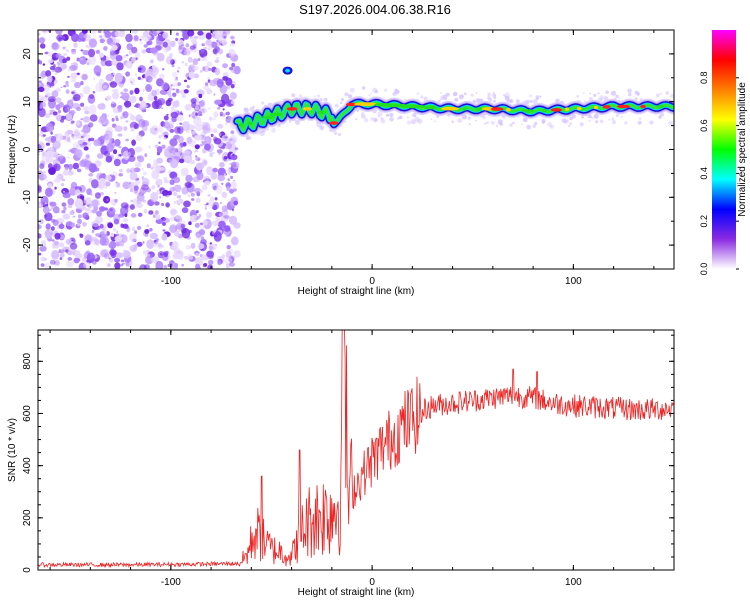 Image resolution: width=750 pixels, height=600 pixels. I want to click on x-tick-label: 100, so click(573, 281).